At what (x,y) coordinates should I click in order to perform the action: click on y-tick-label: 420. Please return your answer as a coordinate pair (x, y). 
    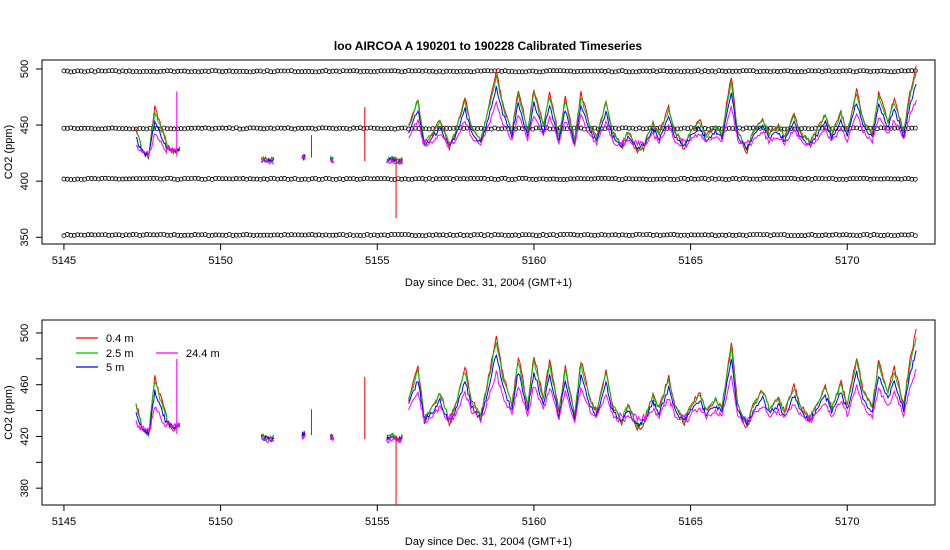
    Looking at the image, I should click on (25, 436).